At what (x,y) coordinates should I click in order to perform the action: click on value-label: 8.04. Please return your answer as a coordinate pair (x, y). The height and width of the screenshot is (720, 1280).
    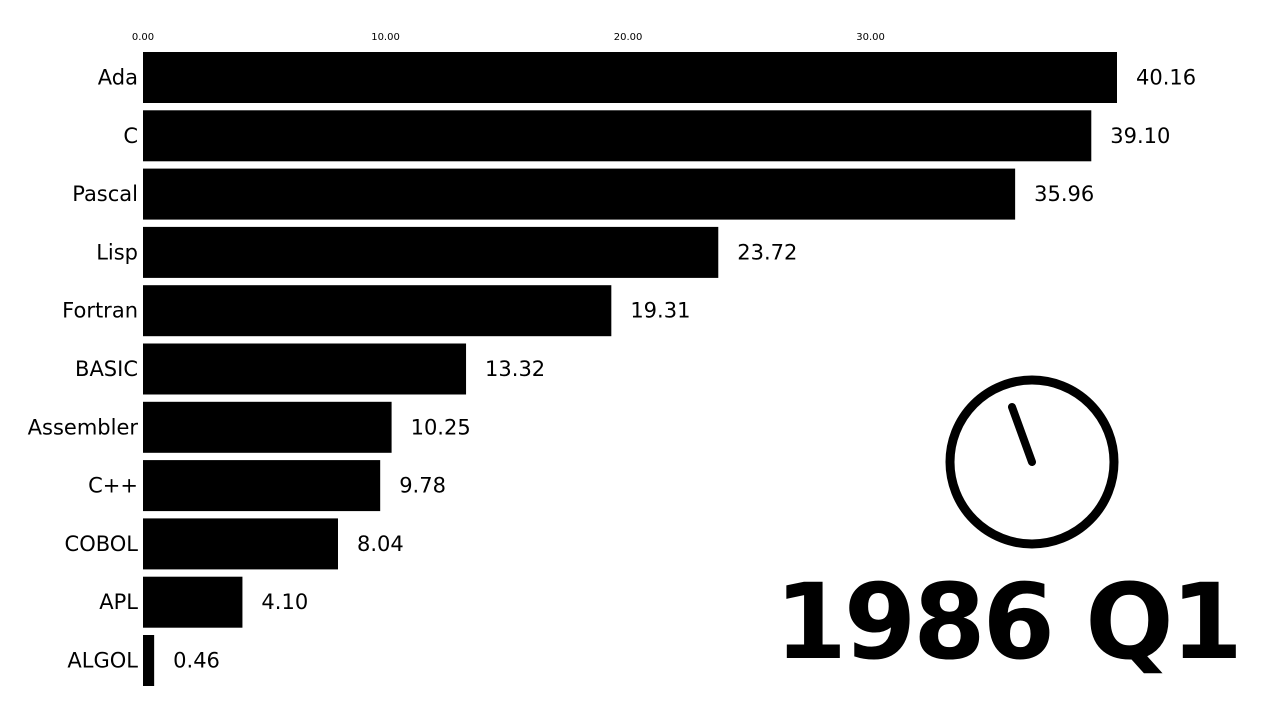
    Looking at the image, I should click on (380, 544).